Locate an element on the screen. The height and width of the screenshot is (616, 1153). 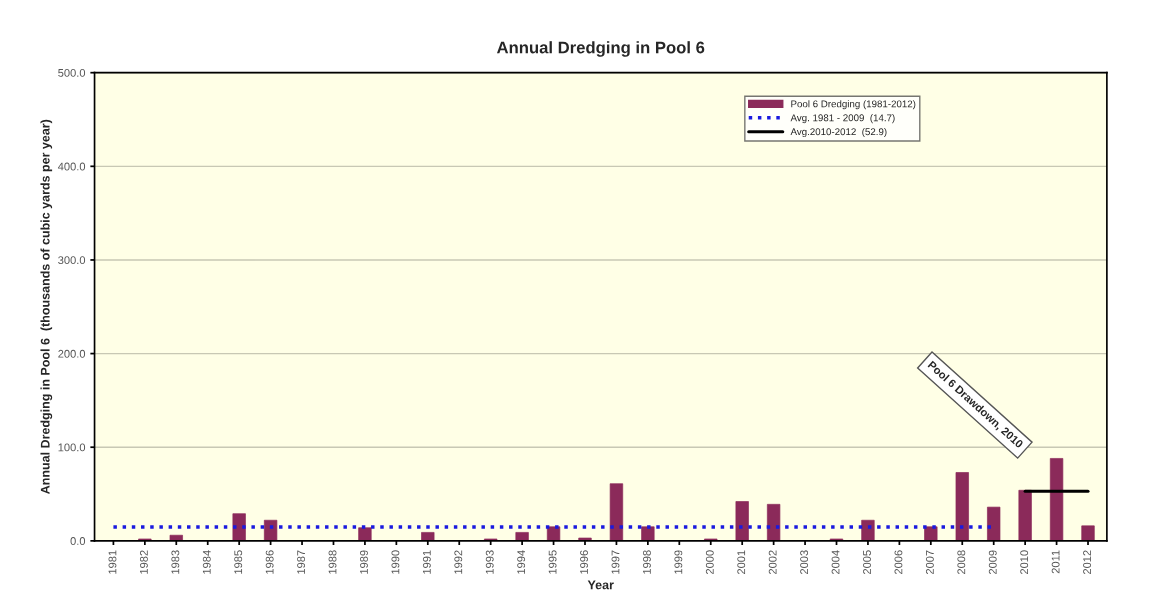
x-tick-label: 2001 is located at coordinates (741, 562).